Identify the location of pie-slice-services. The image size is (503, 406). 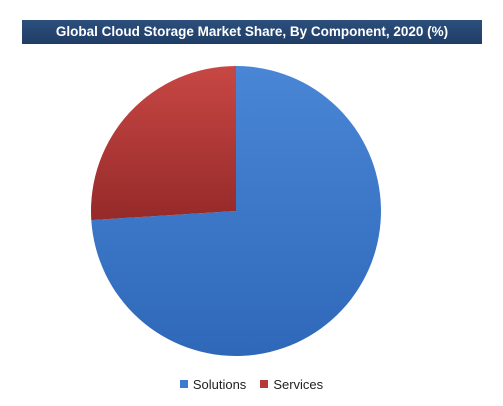
(163, 143).